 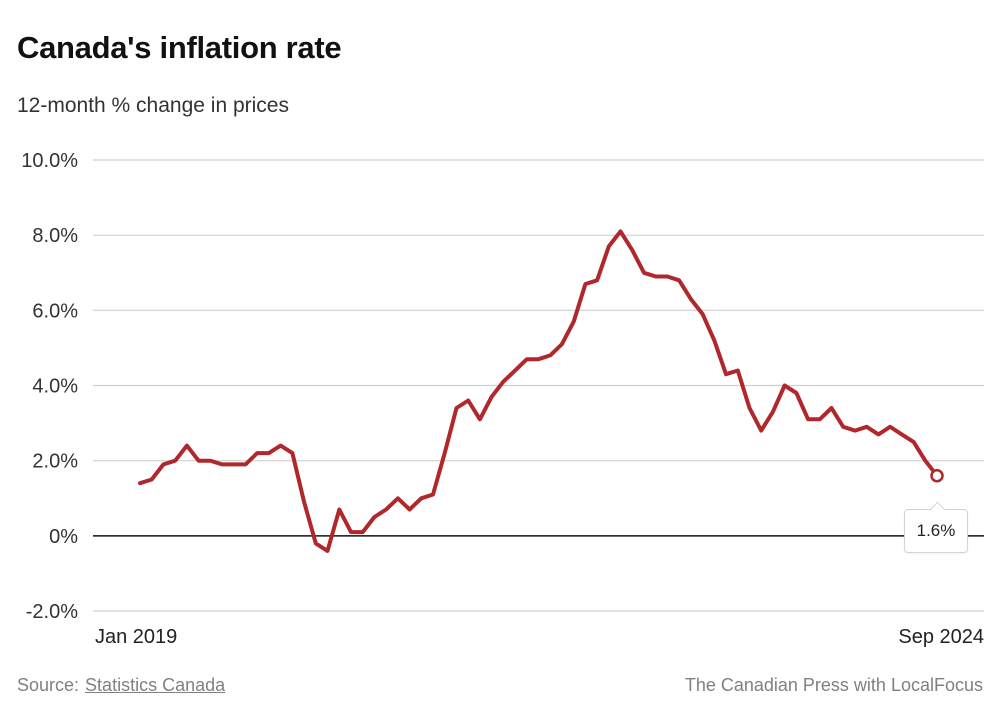 I want to click on chart-title: Canada's inflation rate, so click(x=179, y=47).